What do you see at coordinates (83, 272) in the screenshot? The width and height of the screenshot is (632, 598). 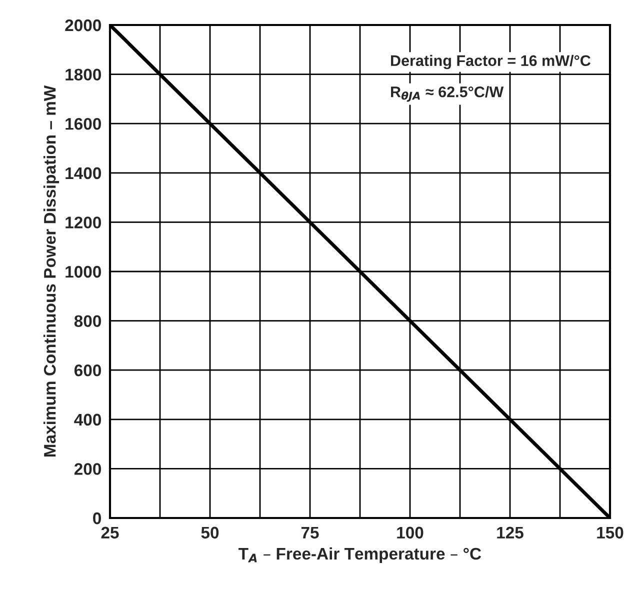 I see `y-tick-label: 1000` at bounding box center [83, 272].